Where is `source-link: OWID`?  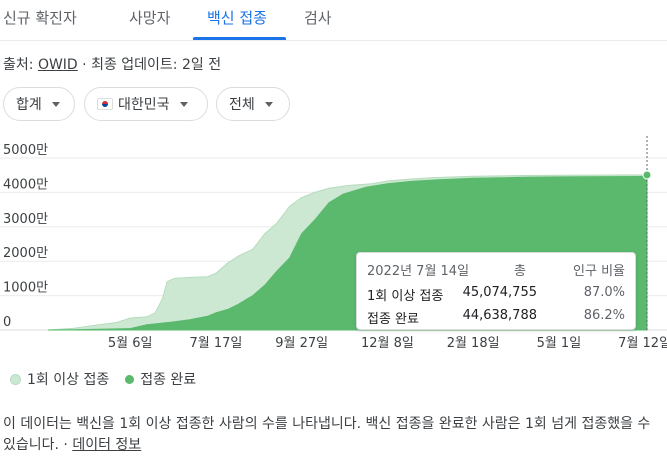 source-link: OWID is located at coordinates (57, 65).